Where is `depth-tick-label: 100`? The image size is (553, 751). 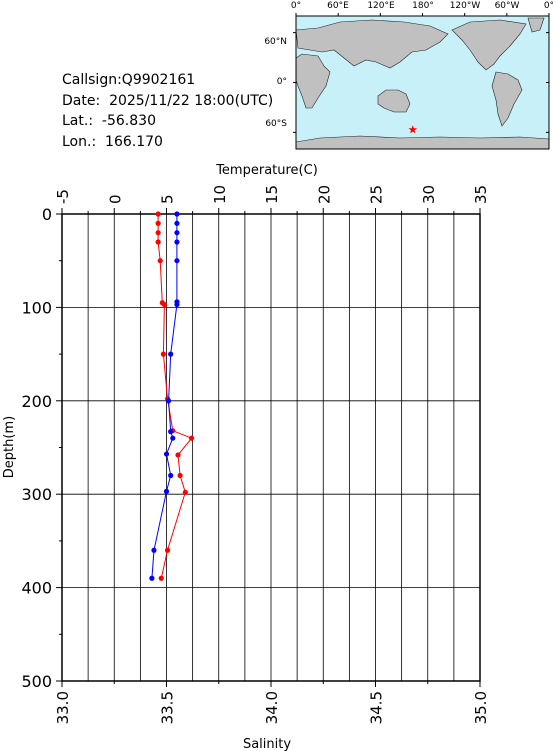
depth-tick-label: 100 is located at coordinates (36, 307).